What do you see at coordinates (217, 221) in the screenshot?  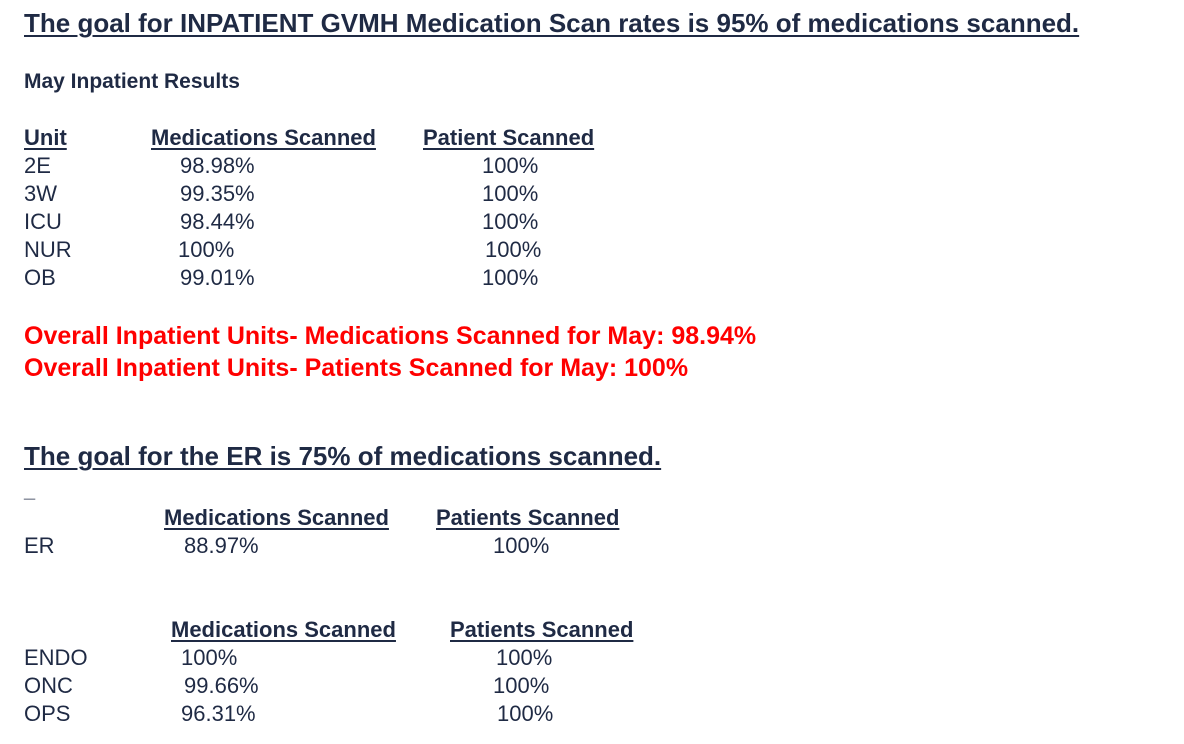 I see `table-row-meds: 98.44%` at bounding box center [217, 221].